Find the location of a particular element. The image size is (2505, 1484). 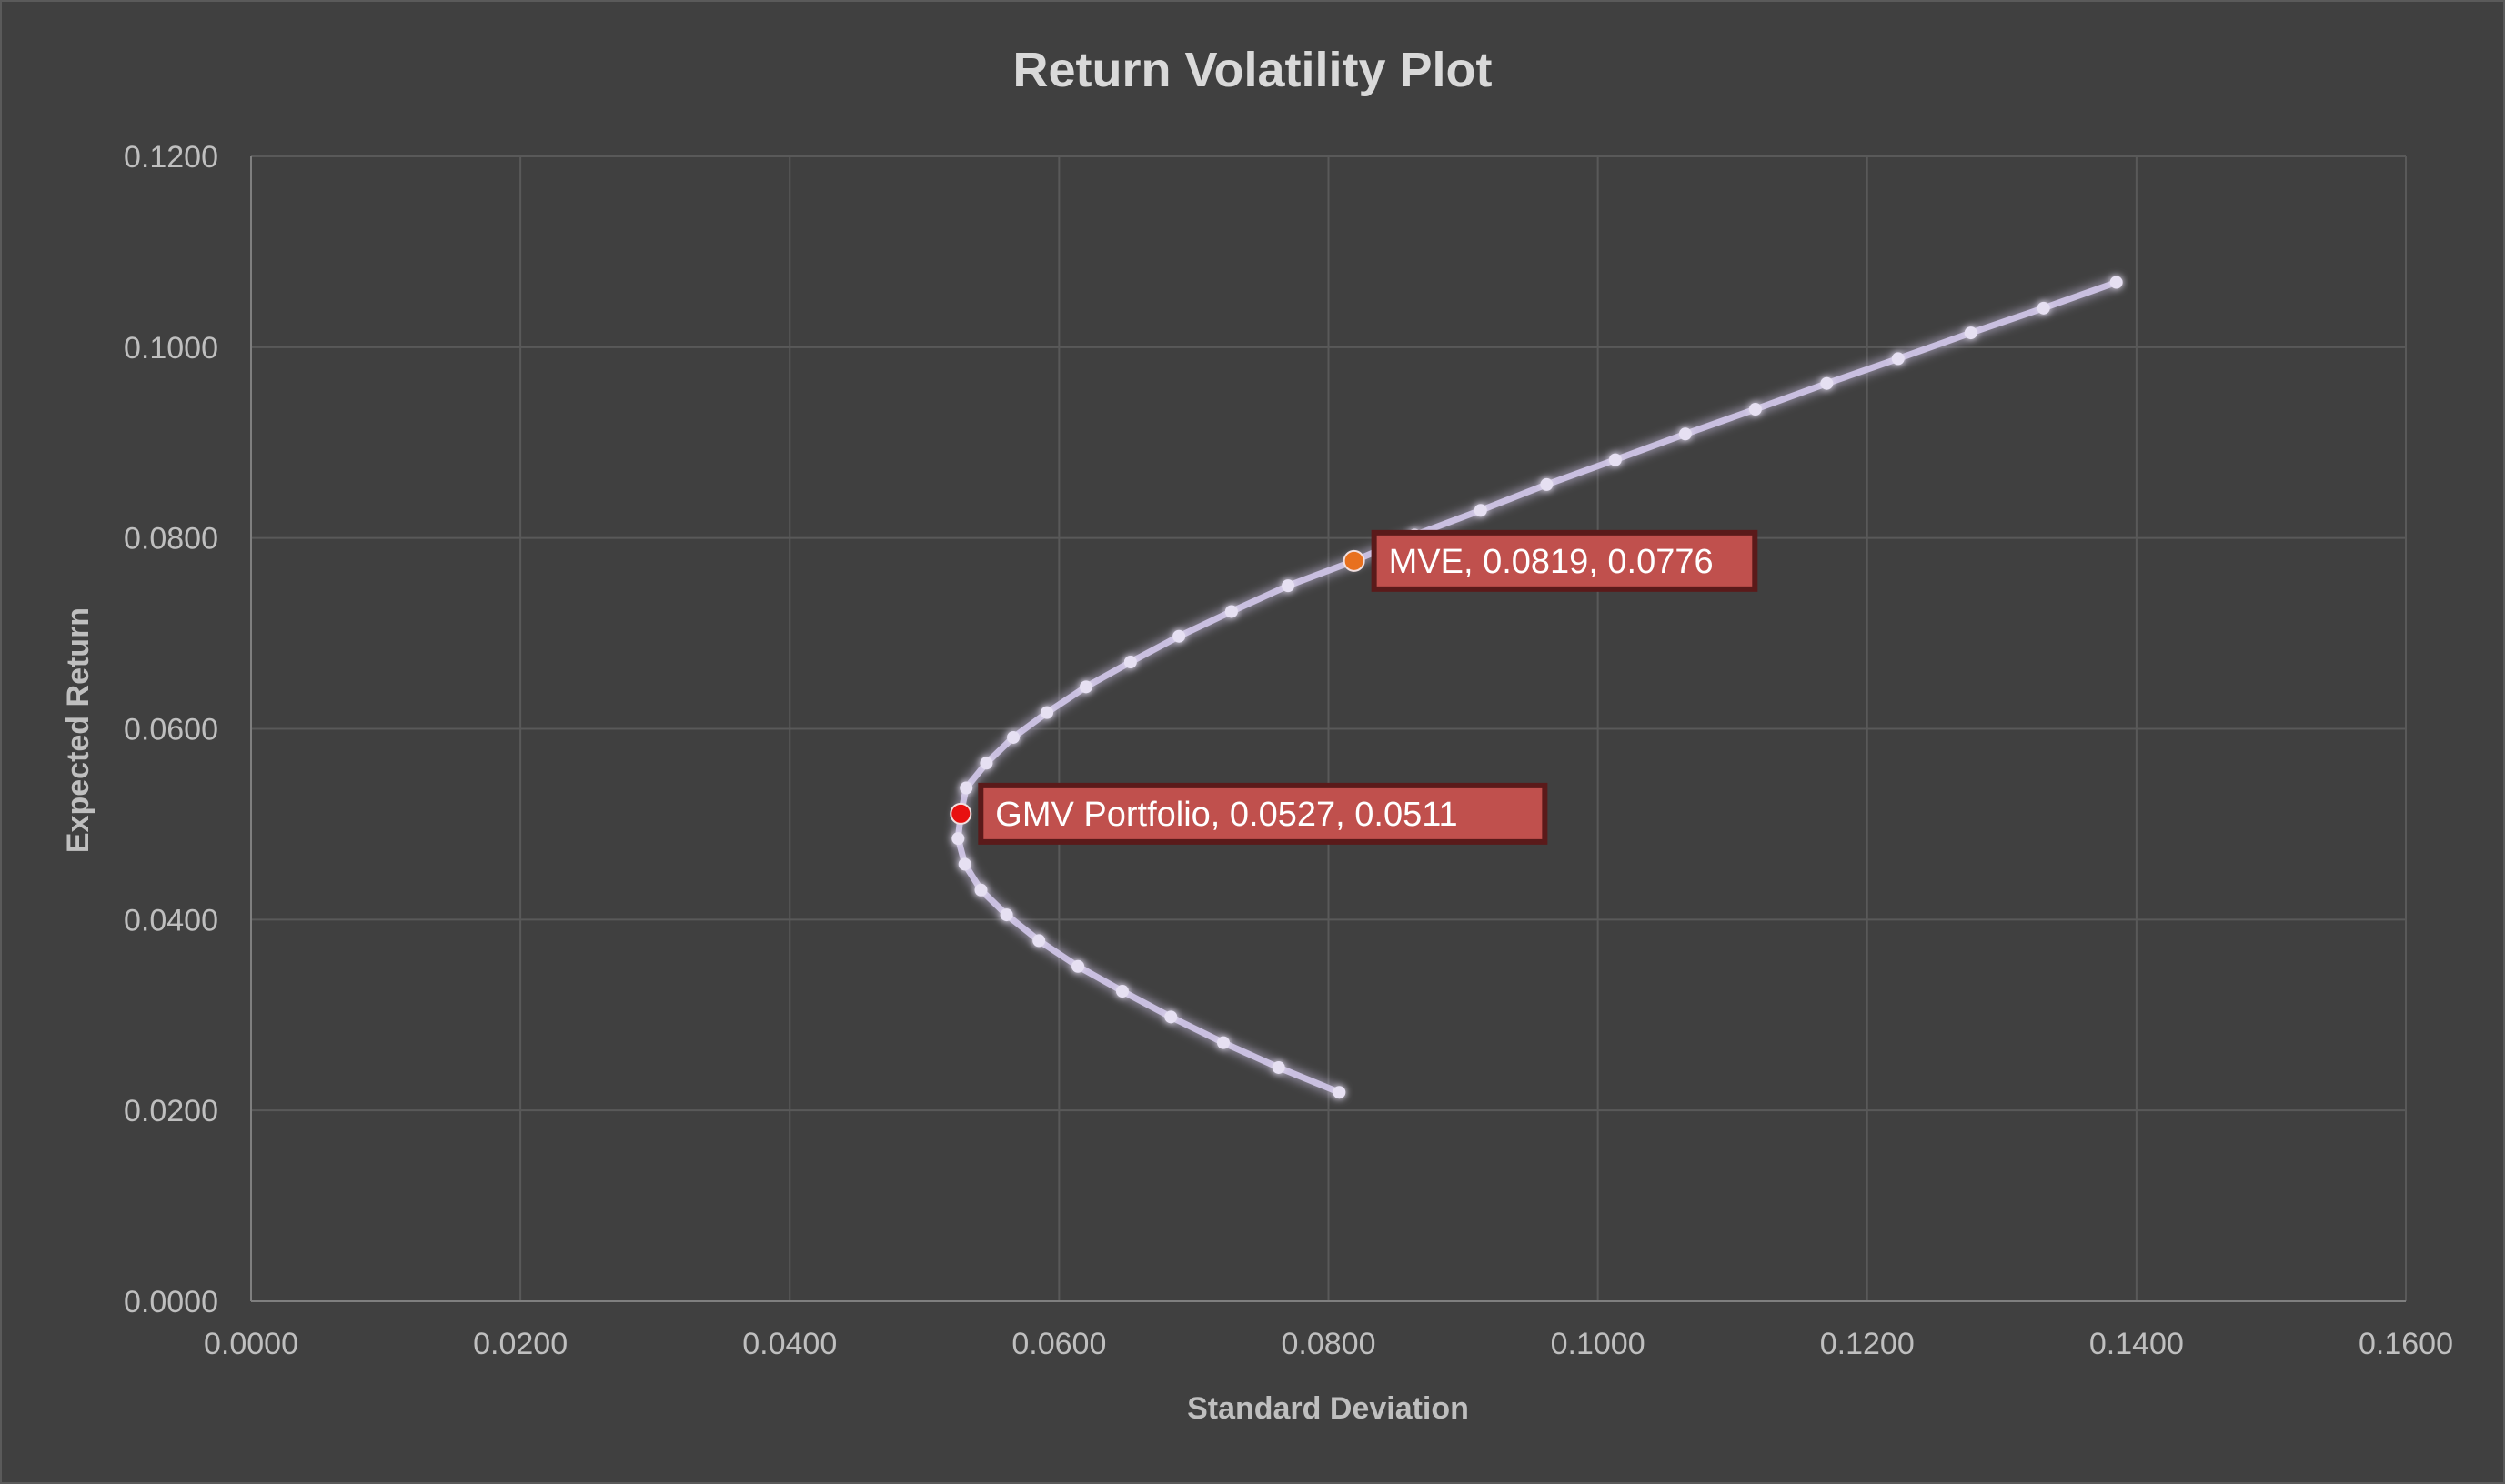

y-axis-title: Expected Return is located at coordinates (78, 730).